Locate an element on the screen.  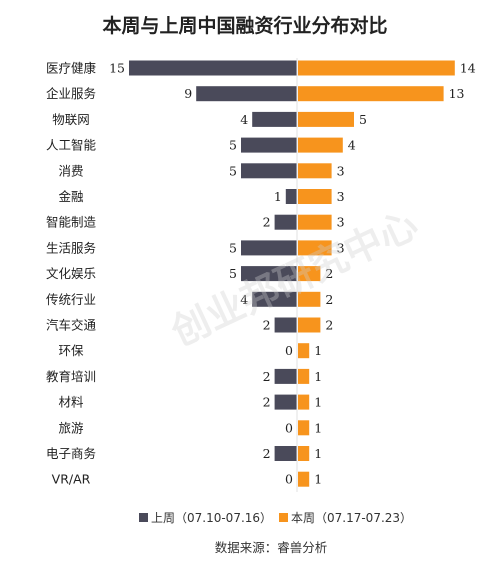
category-label: 企业服务 is located at coordinates (71, 93).